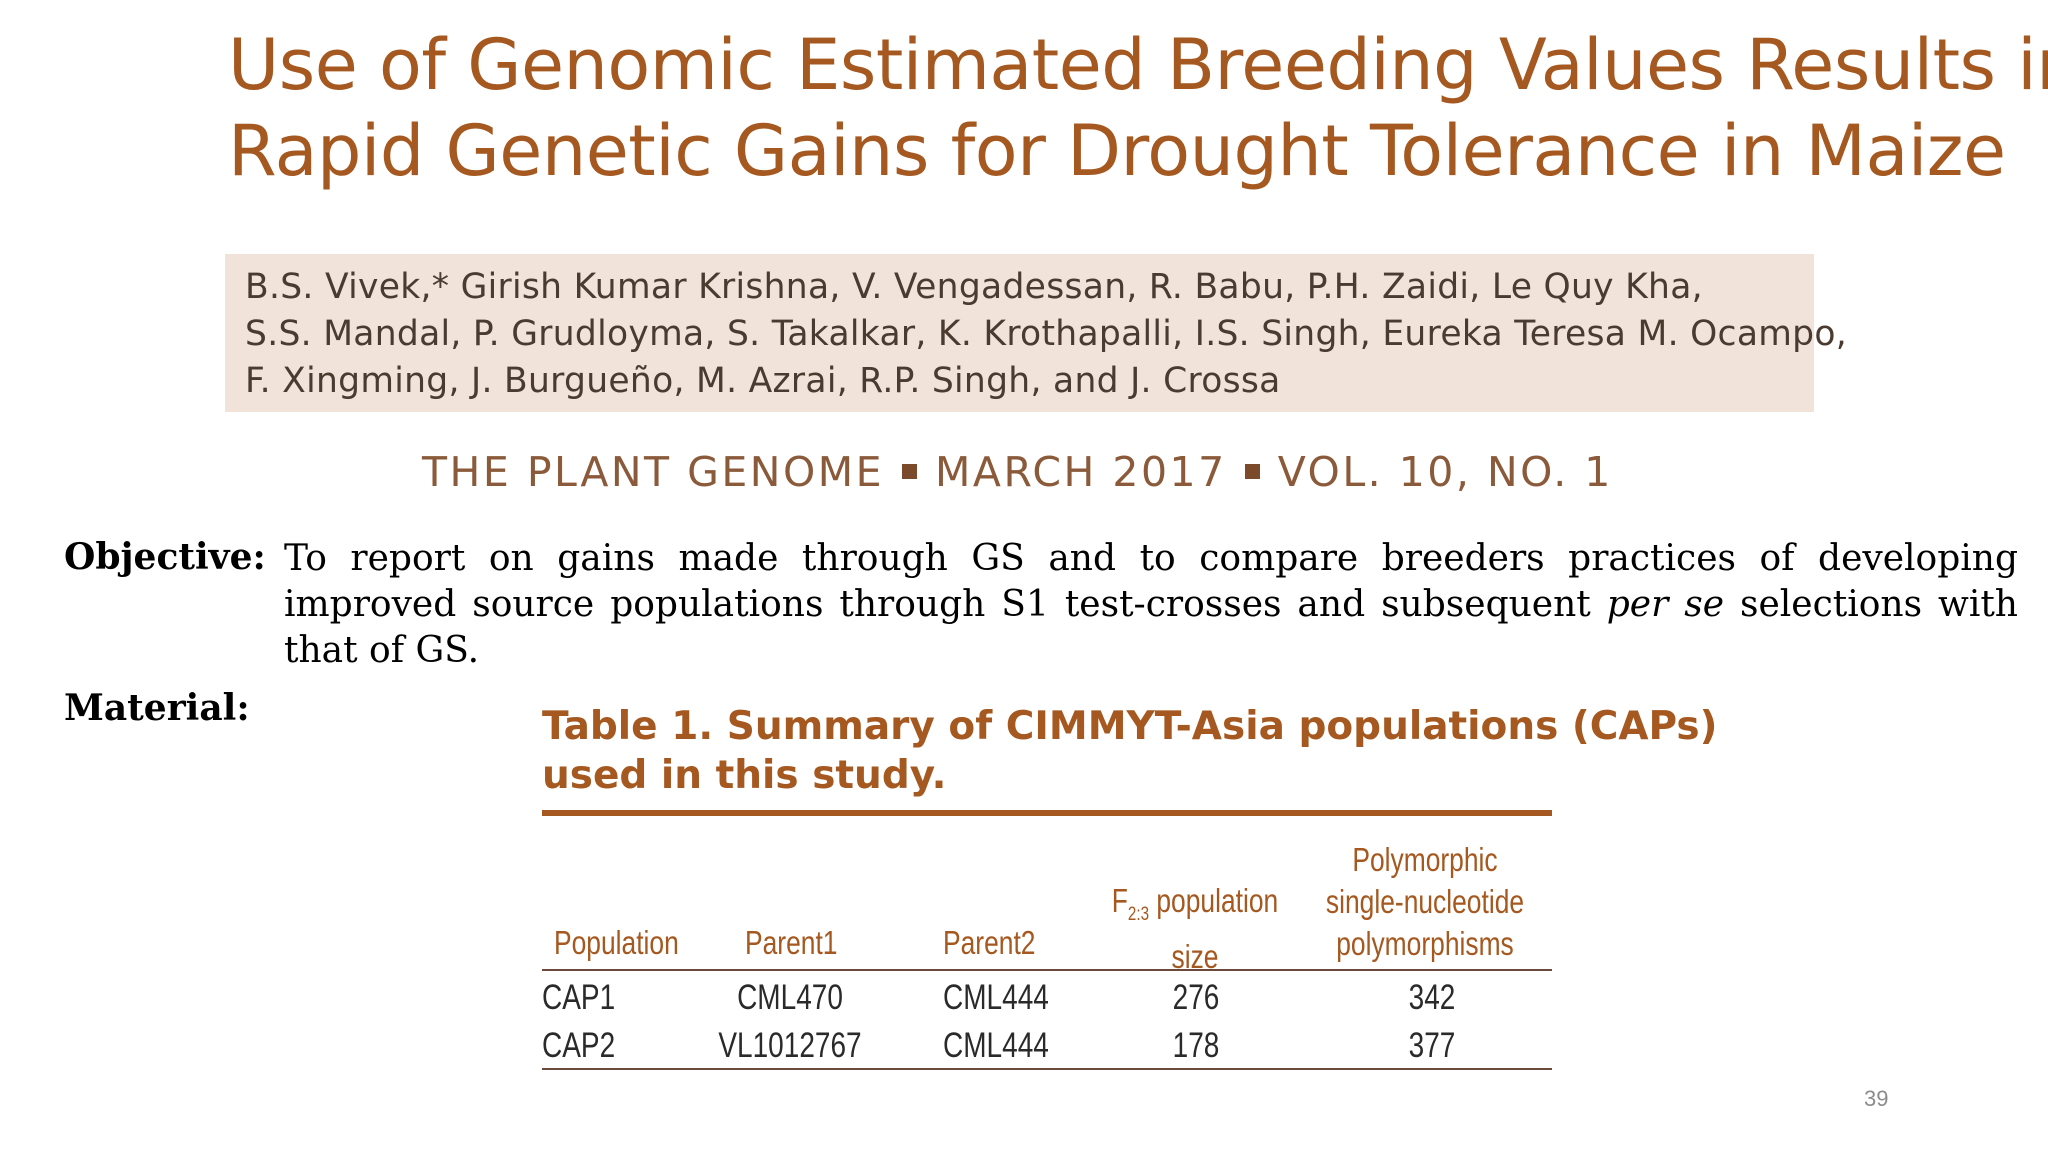 The image size is (2048, 1152). Describe the element at coordinates (1196, 1045) in the screenshot. I see `row-2-size: 178` at that location.